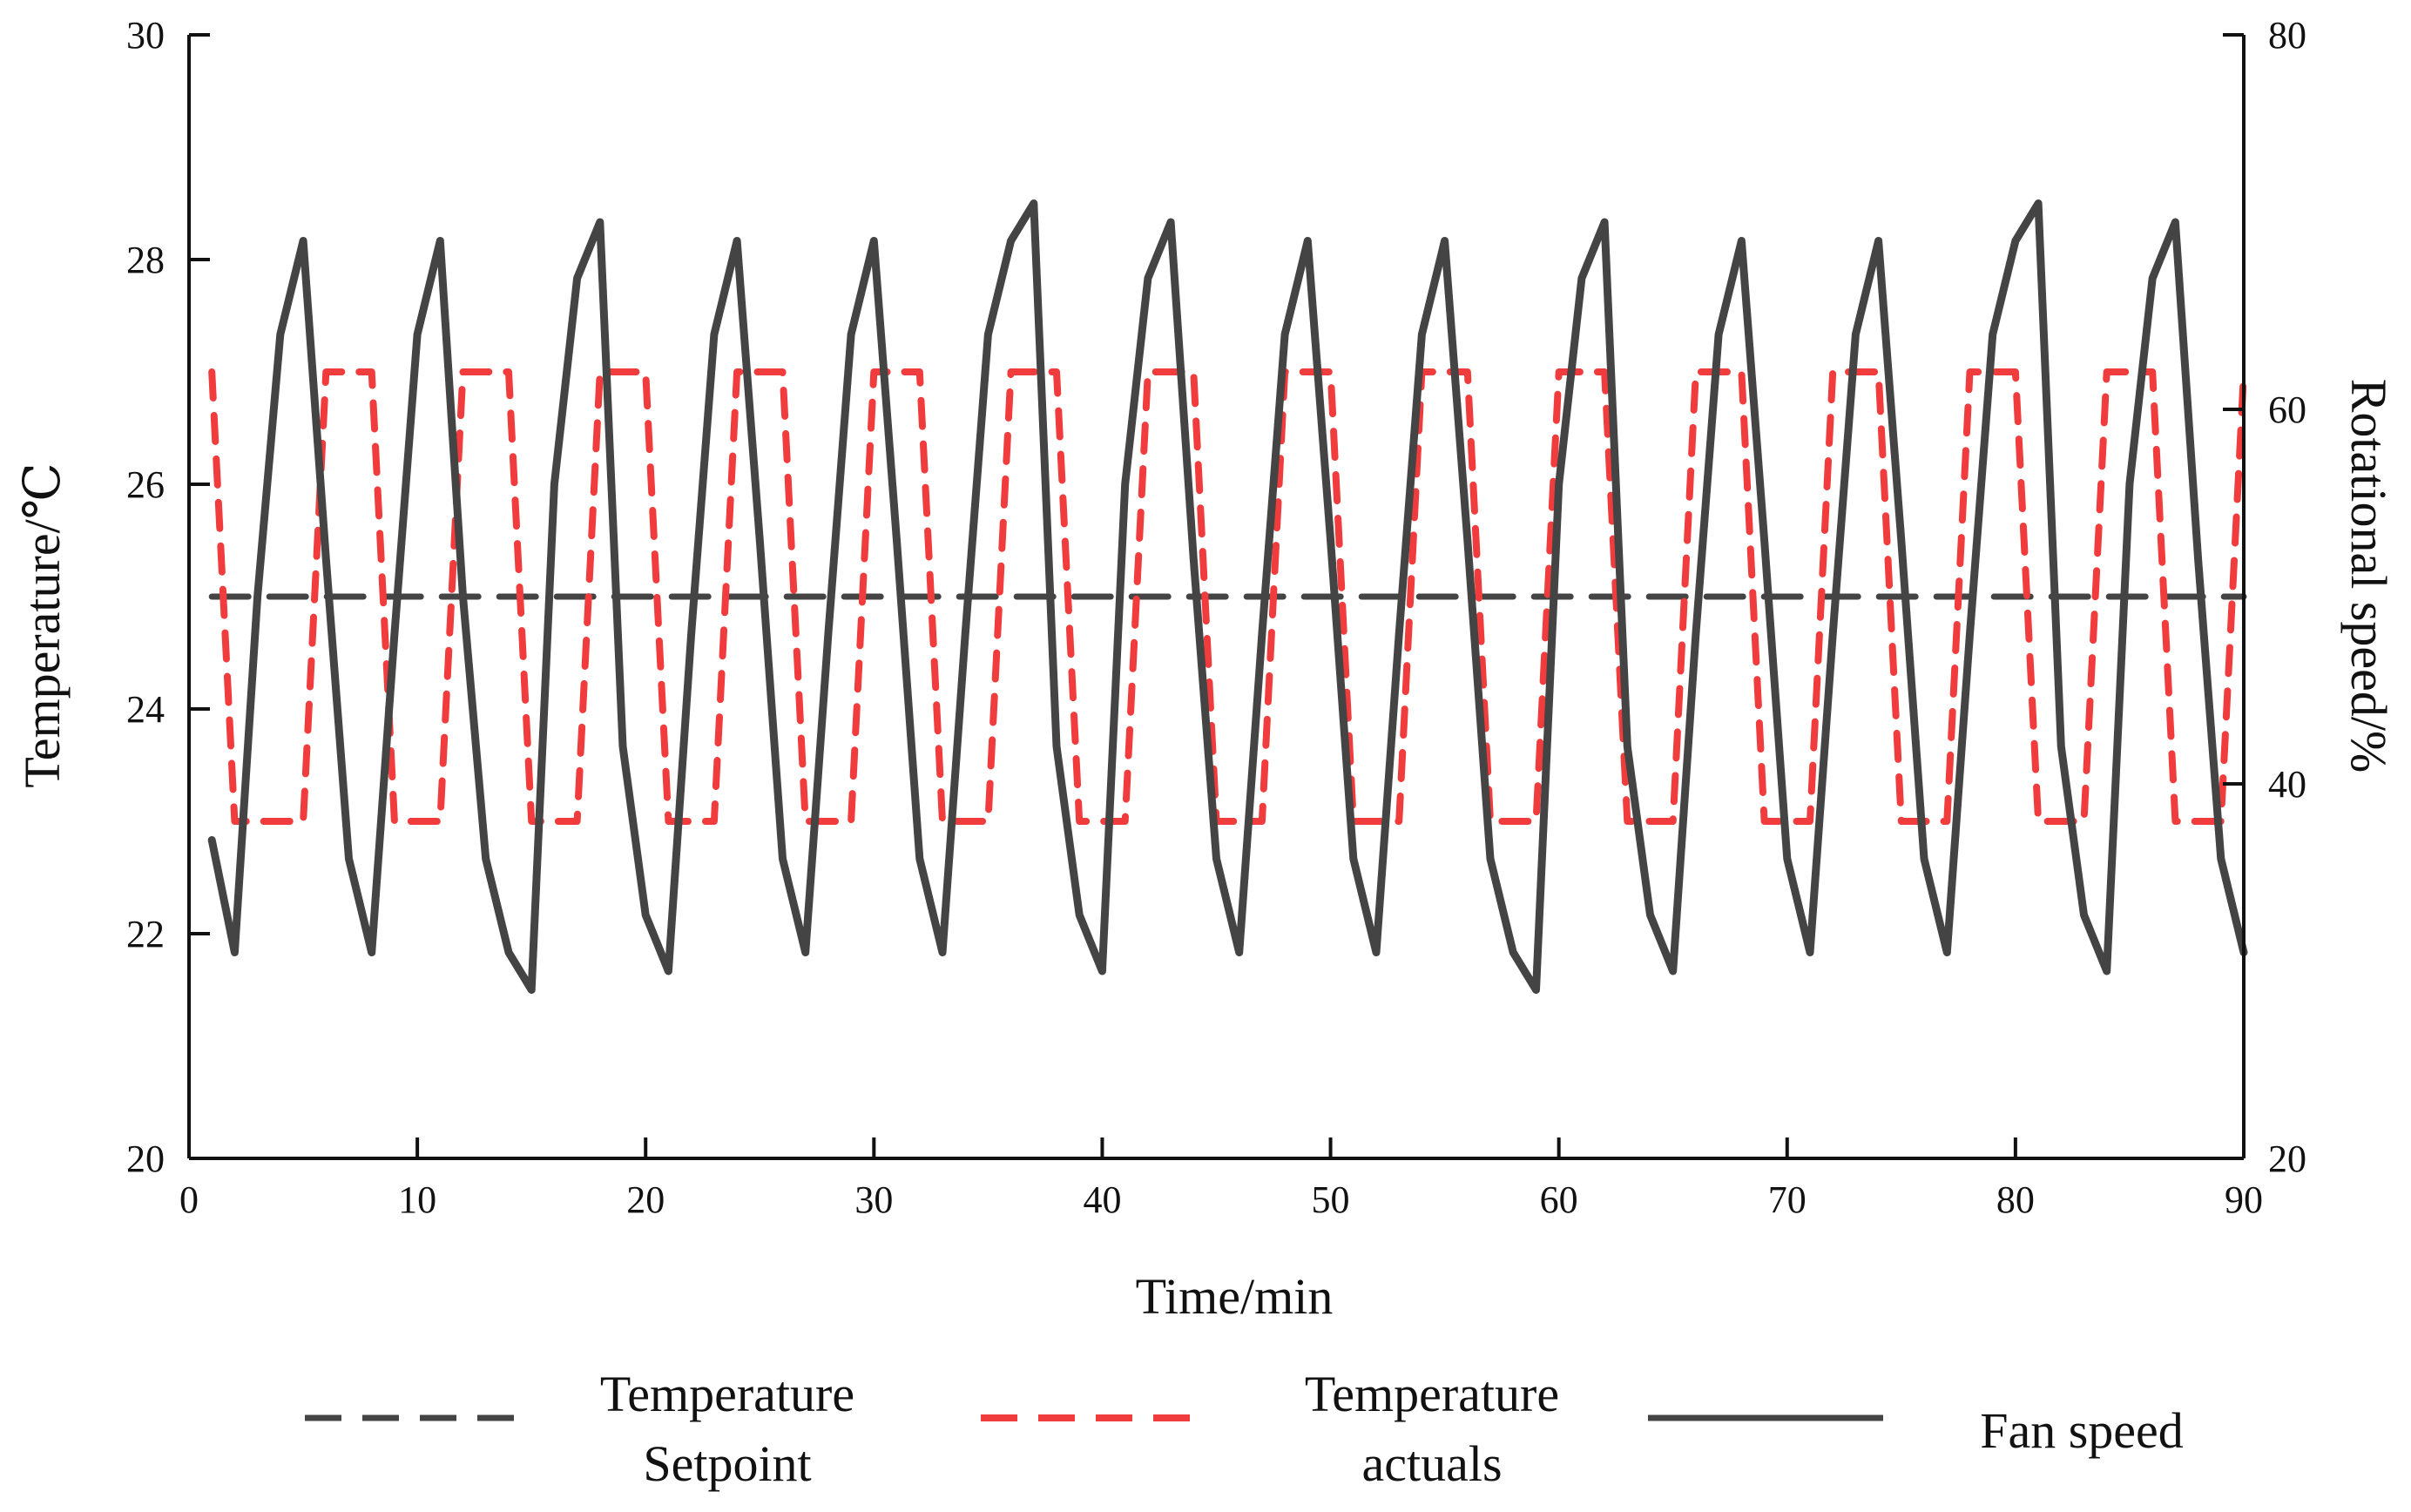 This screenshot has height=1512, width=2411. What do you see at coordinates (1559, 1199) in the screenshot?
I see `x-tick-label: 60` at bounding box center [1559, 1199].